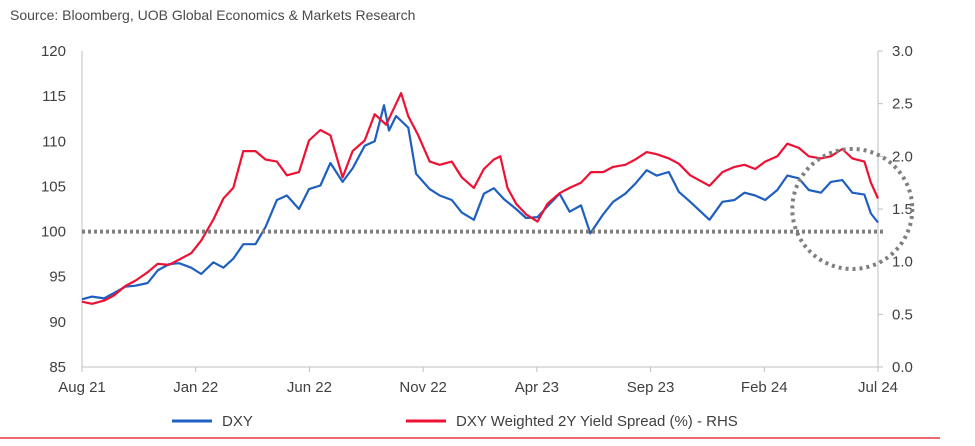  I want to click on left-y-tick-label: 100, so click(53, 232).